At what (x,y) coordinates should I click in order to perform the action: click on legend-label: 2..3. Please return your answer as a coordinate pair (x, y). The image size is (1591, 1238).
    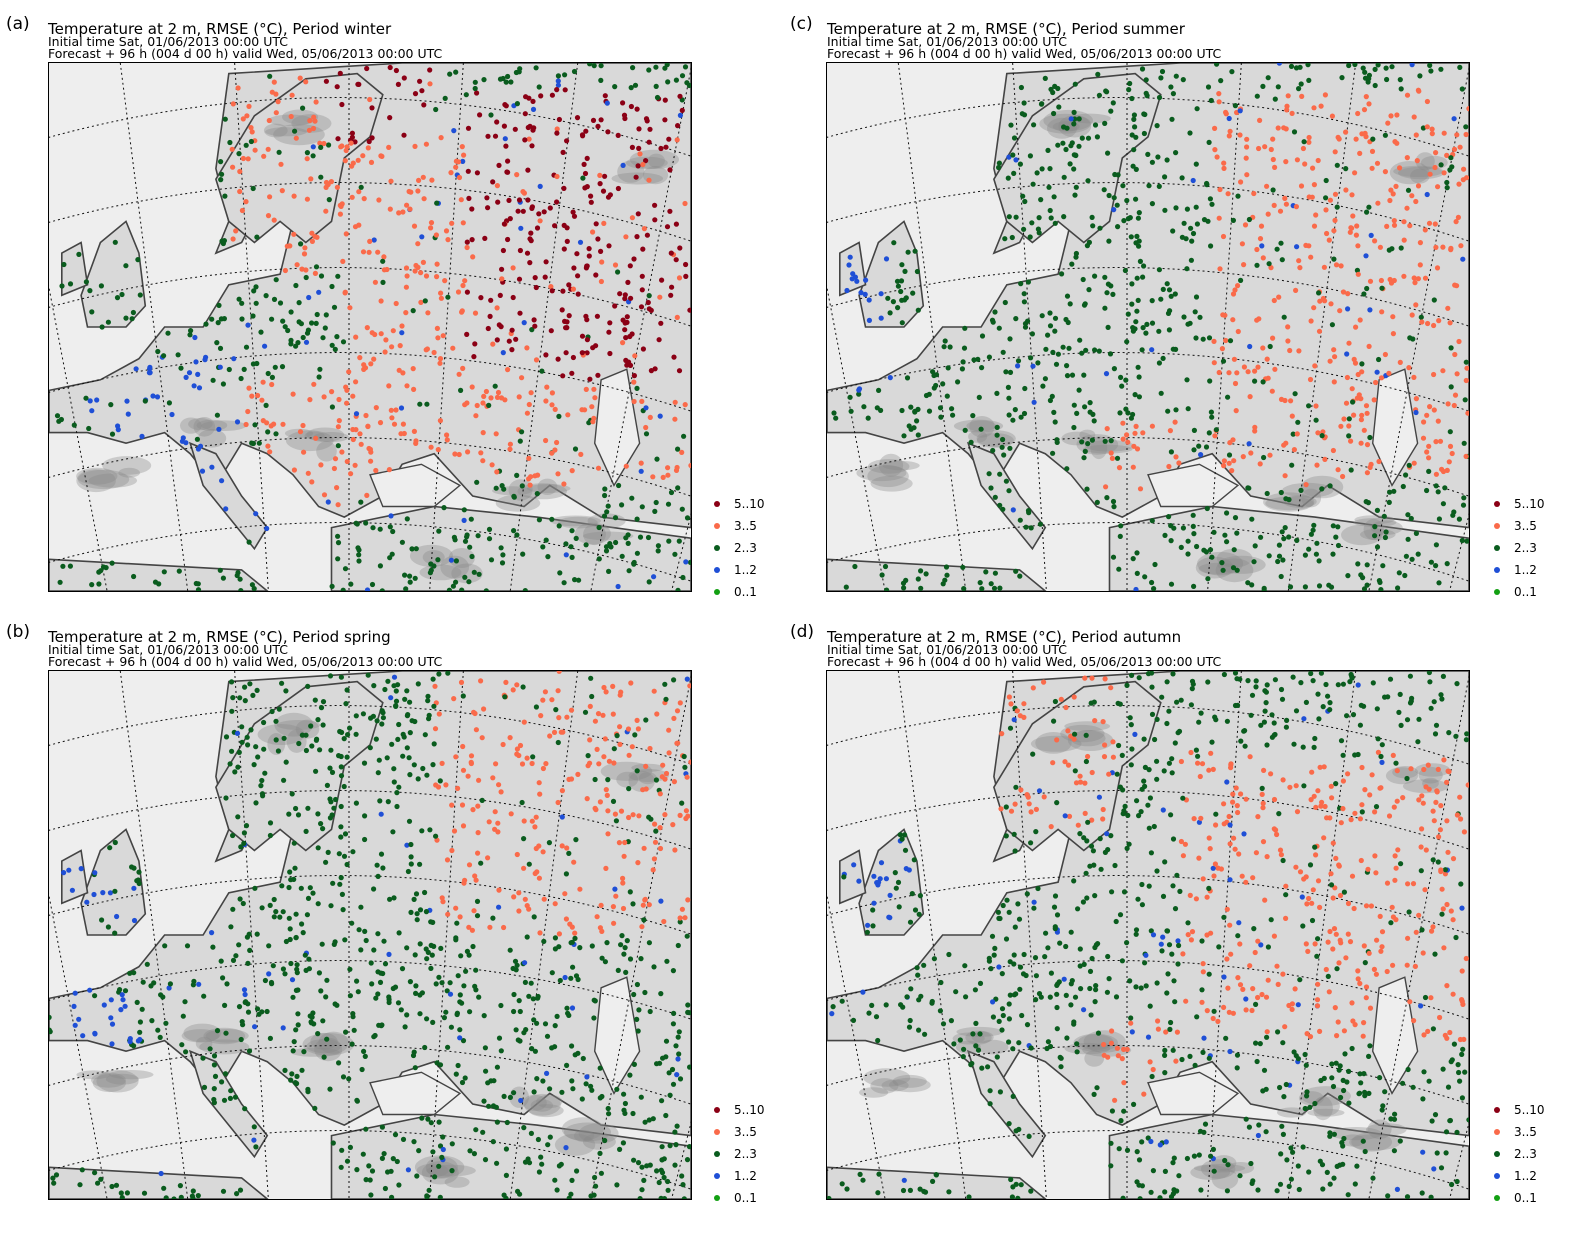
    Looking at the image, I should click on (745, 548).